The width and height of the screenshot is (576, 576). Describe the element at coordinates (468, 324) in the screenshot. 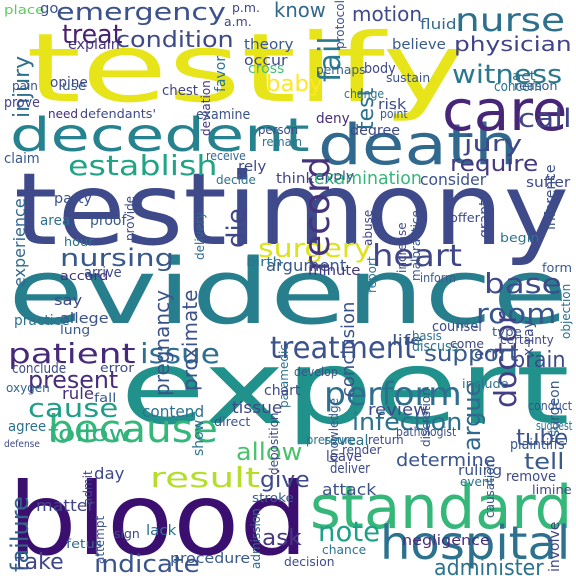

I see `cloud-word: lifc` at that location.